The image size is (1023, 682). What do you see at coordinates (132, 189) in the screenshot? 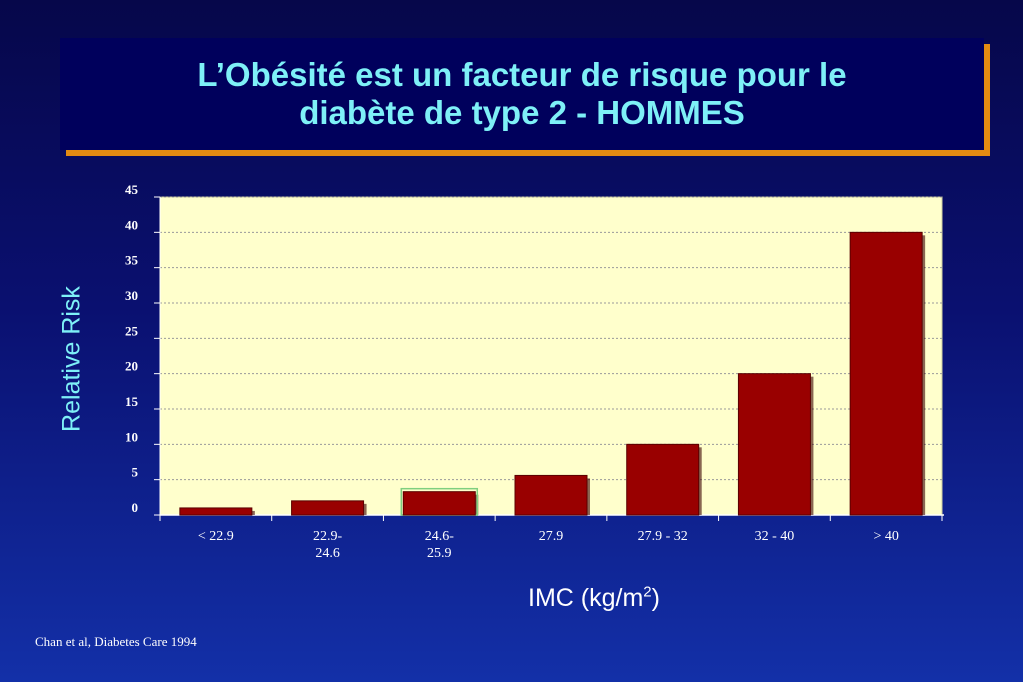
I see `y-tick-label: 45` at bounding box center [132, 189].